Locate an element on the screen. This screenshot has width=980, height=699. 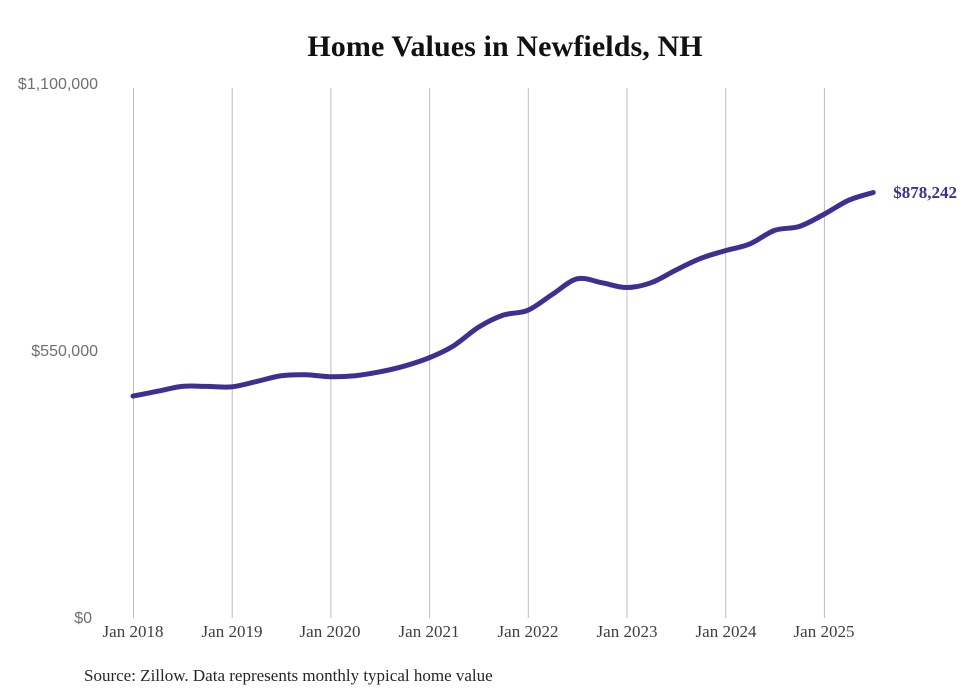
y-axis-tick-mid: $550,000 is located at coordinates (64, 351).